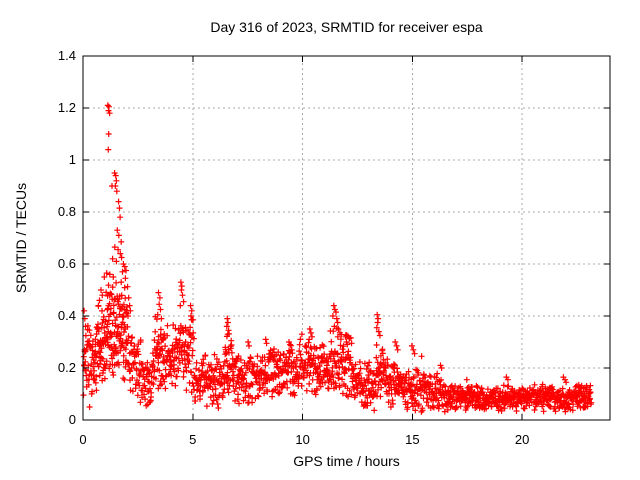 The image size is (640, 480). I want to click on x-tick-label: 5, so click(193, 439).